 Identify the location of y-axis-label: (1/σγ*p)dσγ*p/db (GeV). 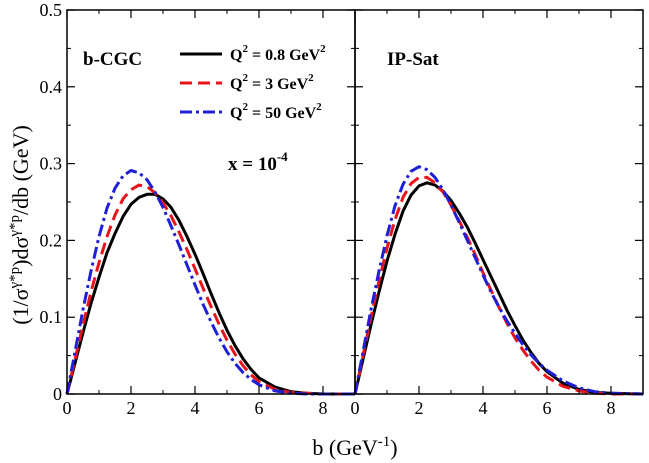
(20, 225).